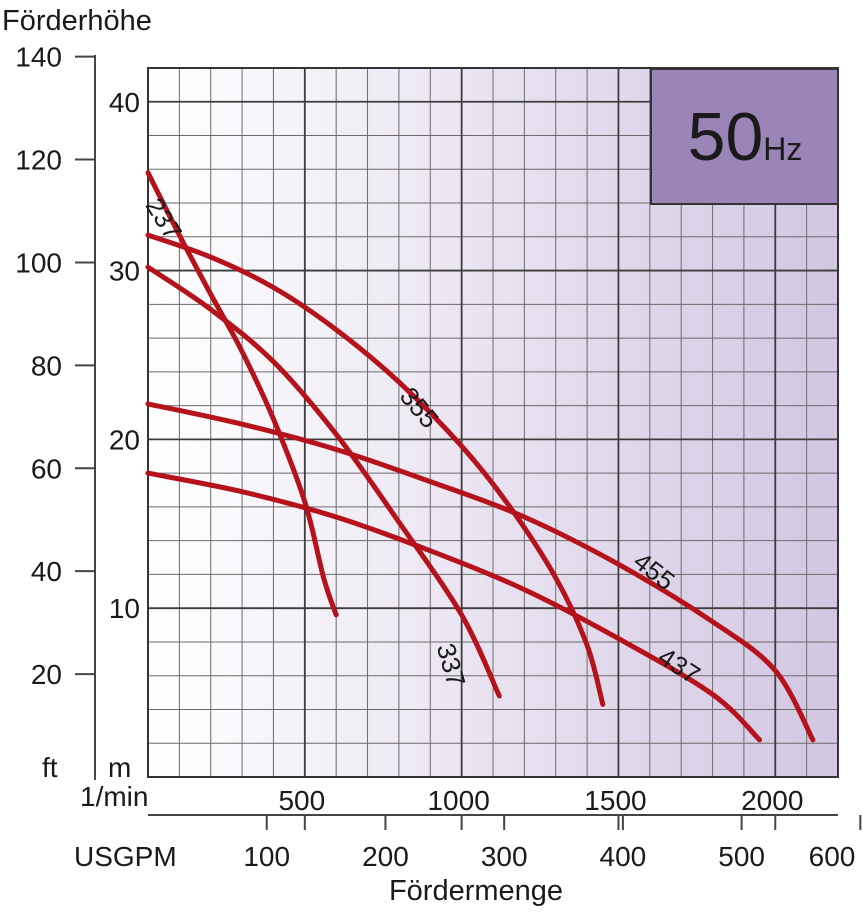 This screenshot has width=862, height=912. I want to click on usgpm-tick-label: 200, so click(385, 856).